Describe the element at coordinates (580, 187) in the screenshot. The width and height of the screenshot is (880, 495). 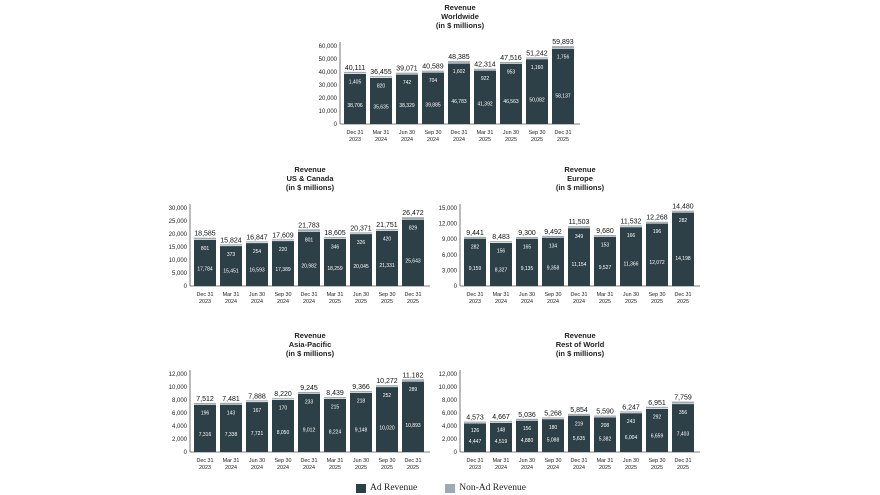
I see `chart-title-line: (in $ millions)` at that location.